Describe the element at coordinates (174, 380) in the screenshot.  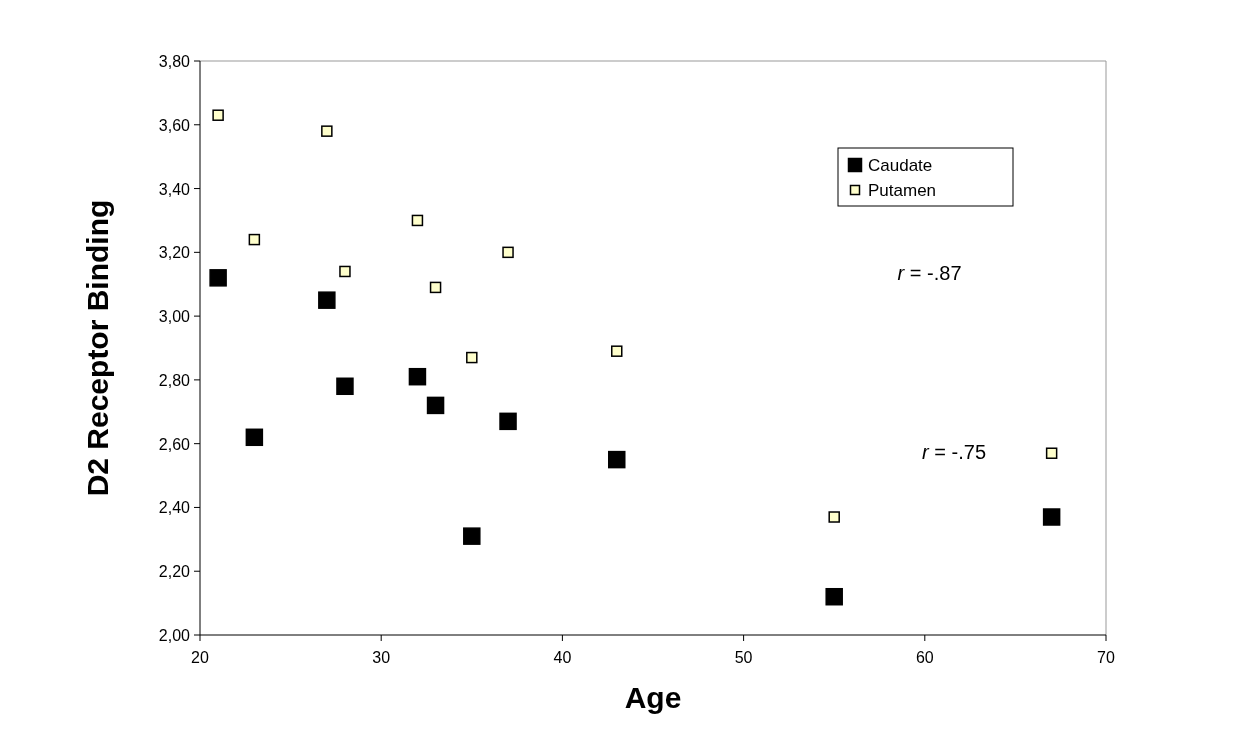
I see `y-tick-label: 2,80` at that location.